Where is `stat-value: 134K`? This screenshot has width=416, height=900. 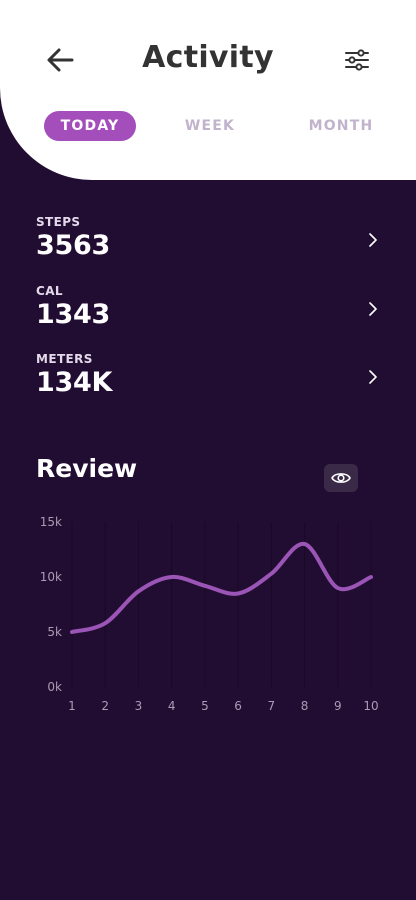
stat-value: 134K is located at coordinates (74, 382).